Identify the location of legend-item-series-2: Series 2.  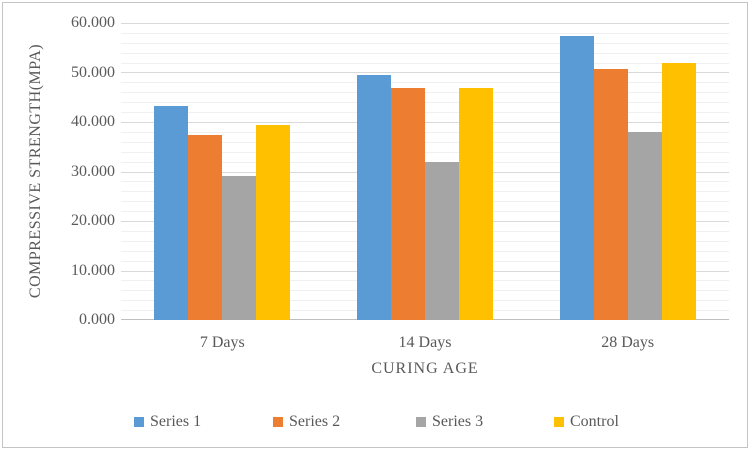
(306, 422).